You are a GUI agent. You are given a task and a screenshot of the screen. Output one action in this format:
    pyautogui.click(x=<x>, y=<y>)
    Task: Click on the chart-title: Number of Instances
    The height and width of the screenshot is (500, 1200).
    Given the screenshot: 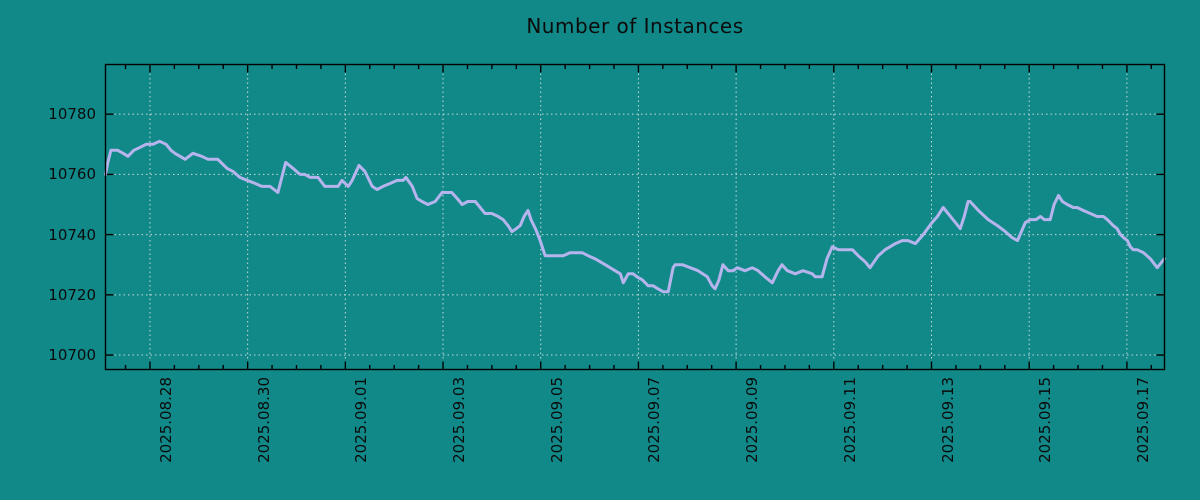 What is the action you would take?
    pyautogui.click(x=635, y=26)
    